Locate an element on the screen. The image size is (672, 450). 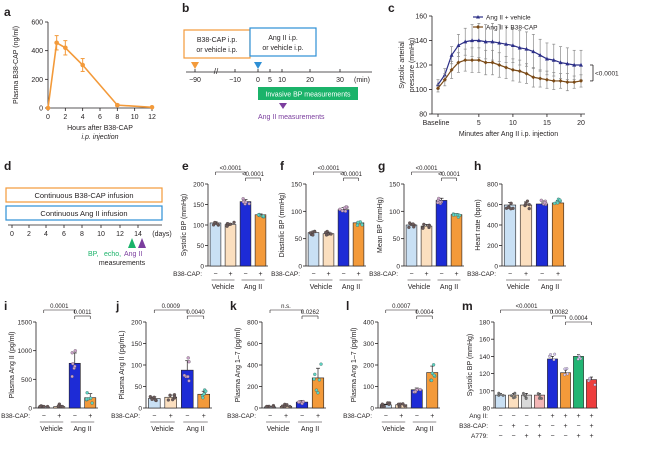
y-tick-label: 140 is located at coordinates (421, 41).